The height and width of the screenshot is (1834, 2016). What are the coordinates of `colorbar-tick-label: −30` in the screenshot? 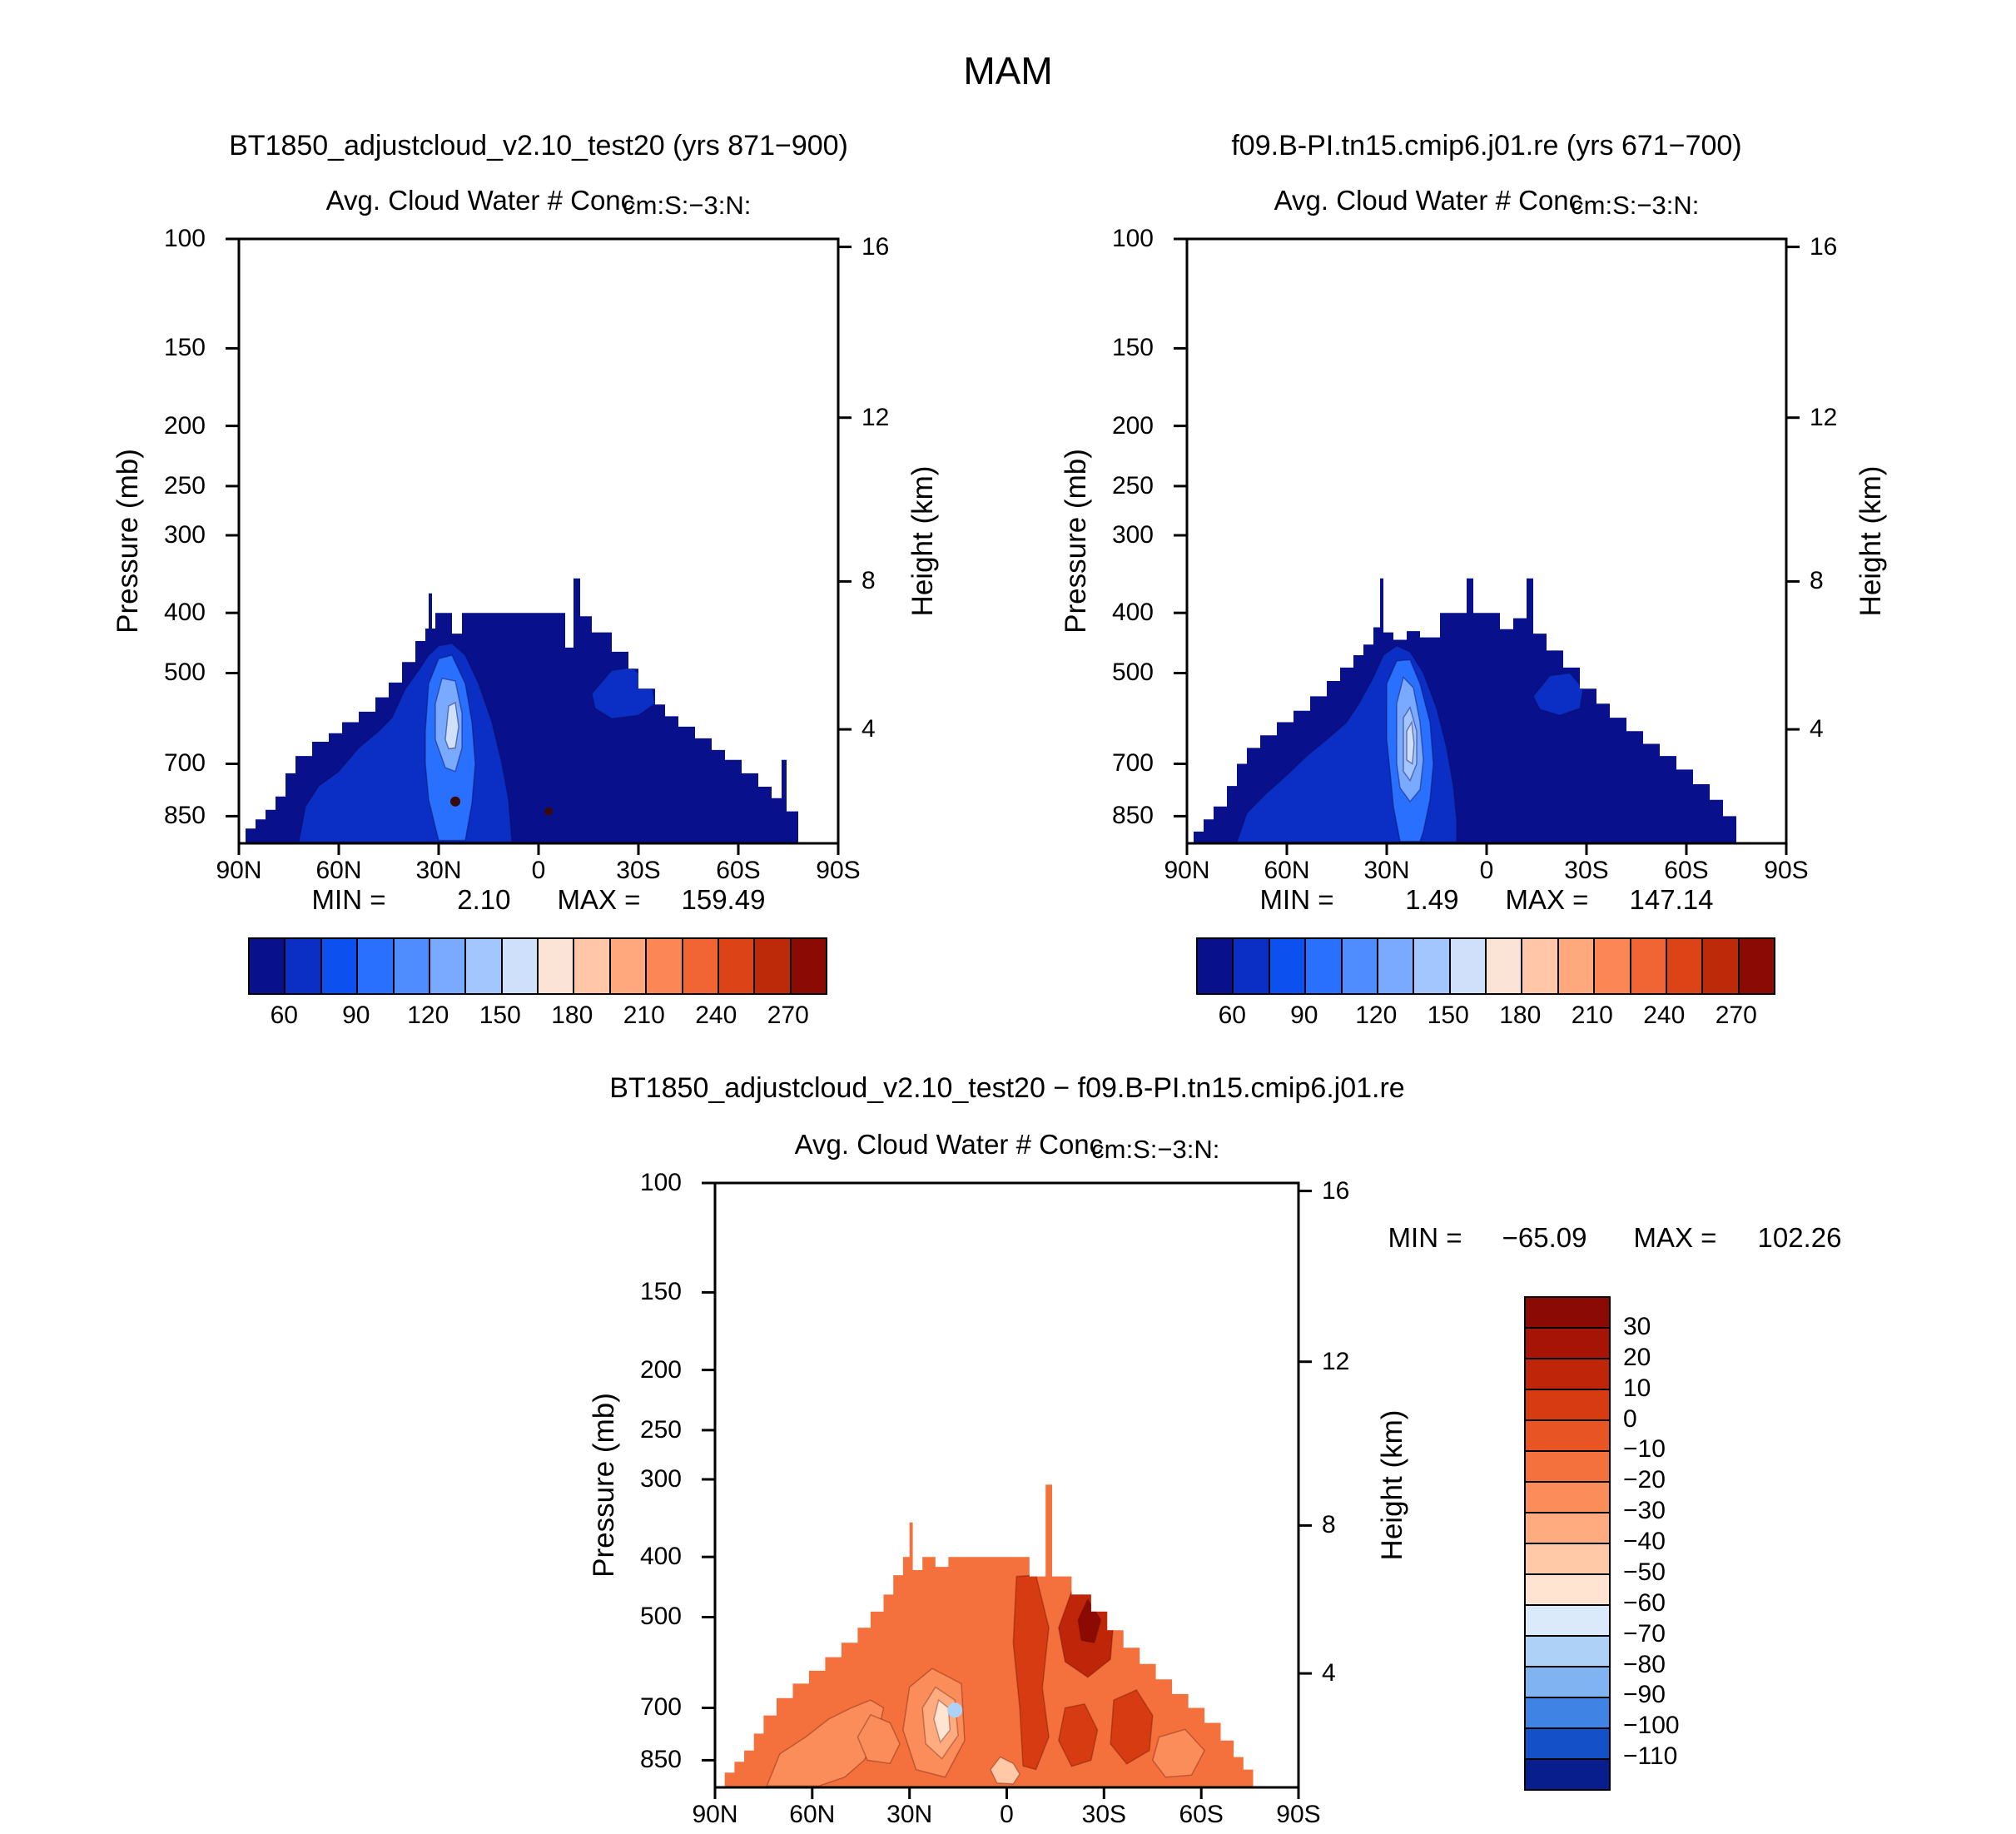 It's located at (1644, 1511).